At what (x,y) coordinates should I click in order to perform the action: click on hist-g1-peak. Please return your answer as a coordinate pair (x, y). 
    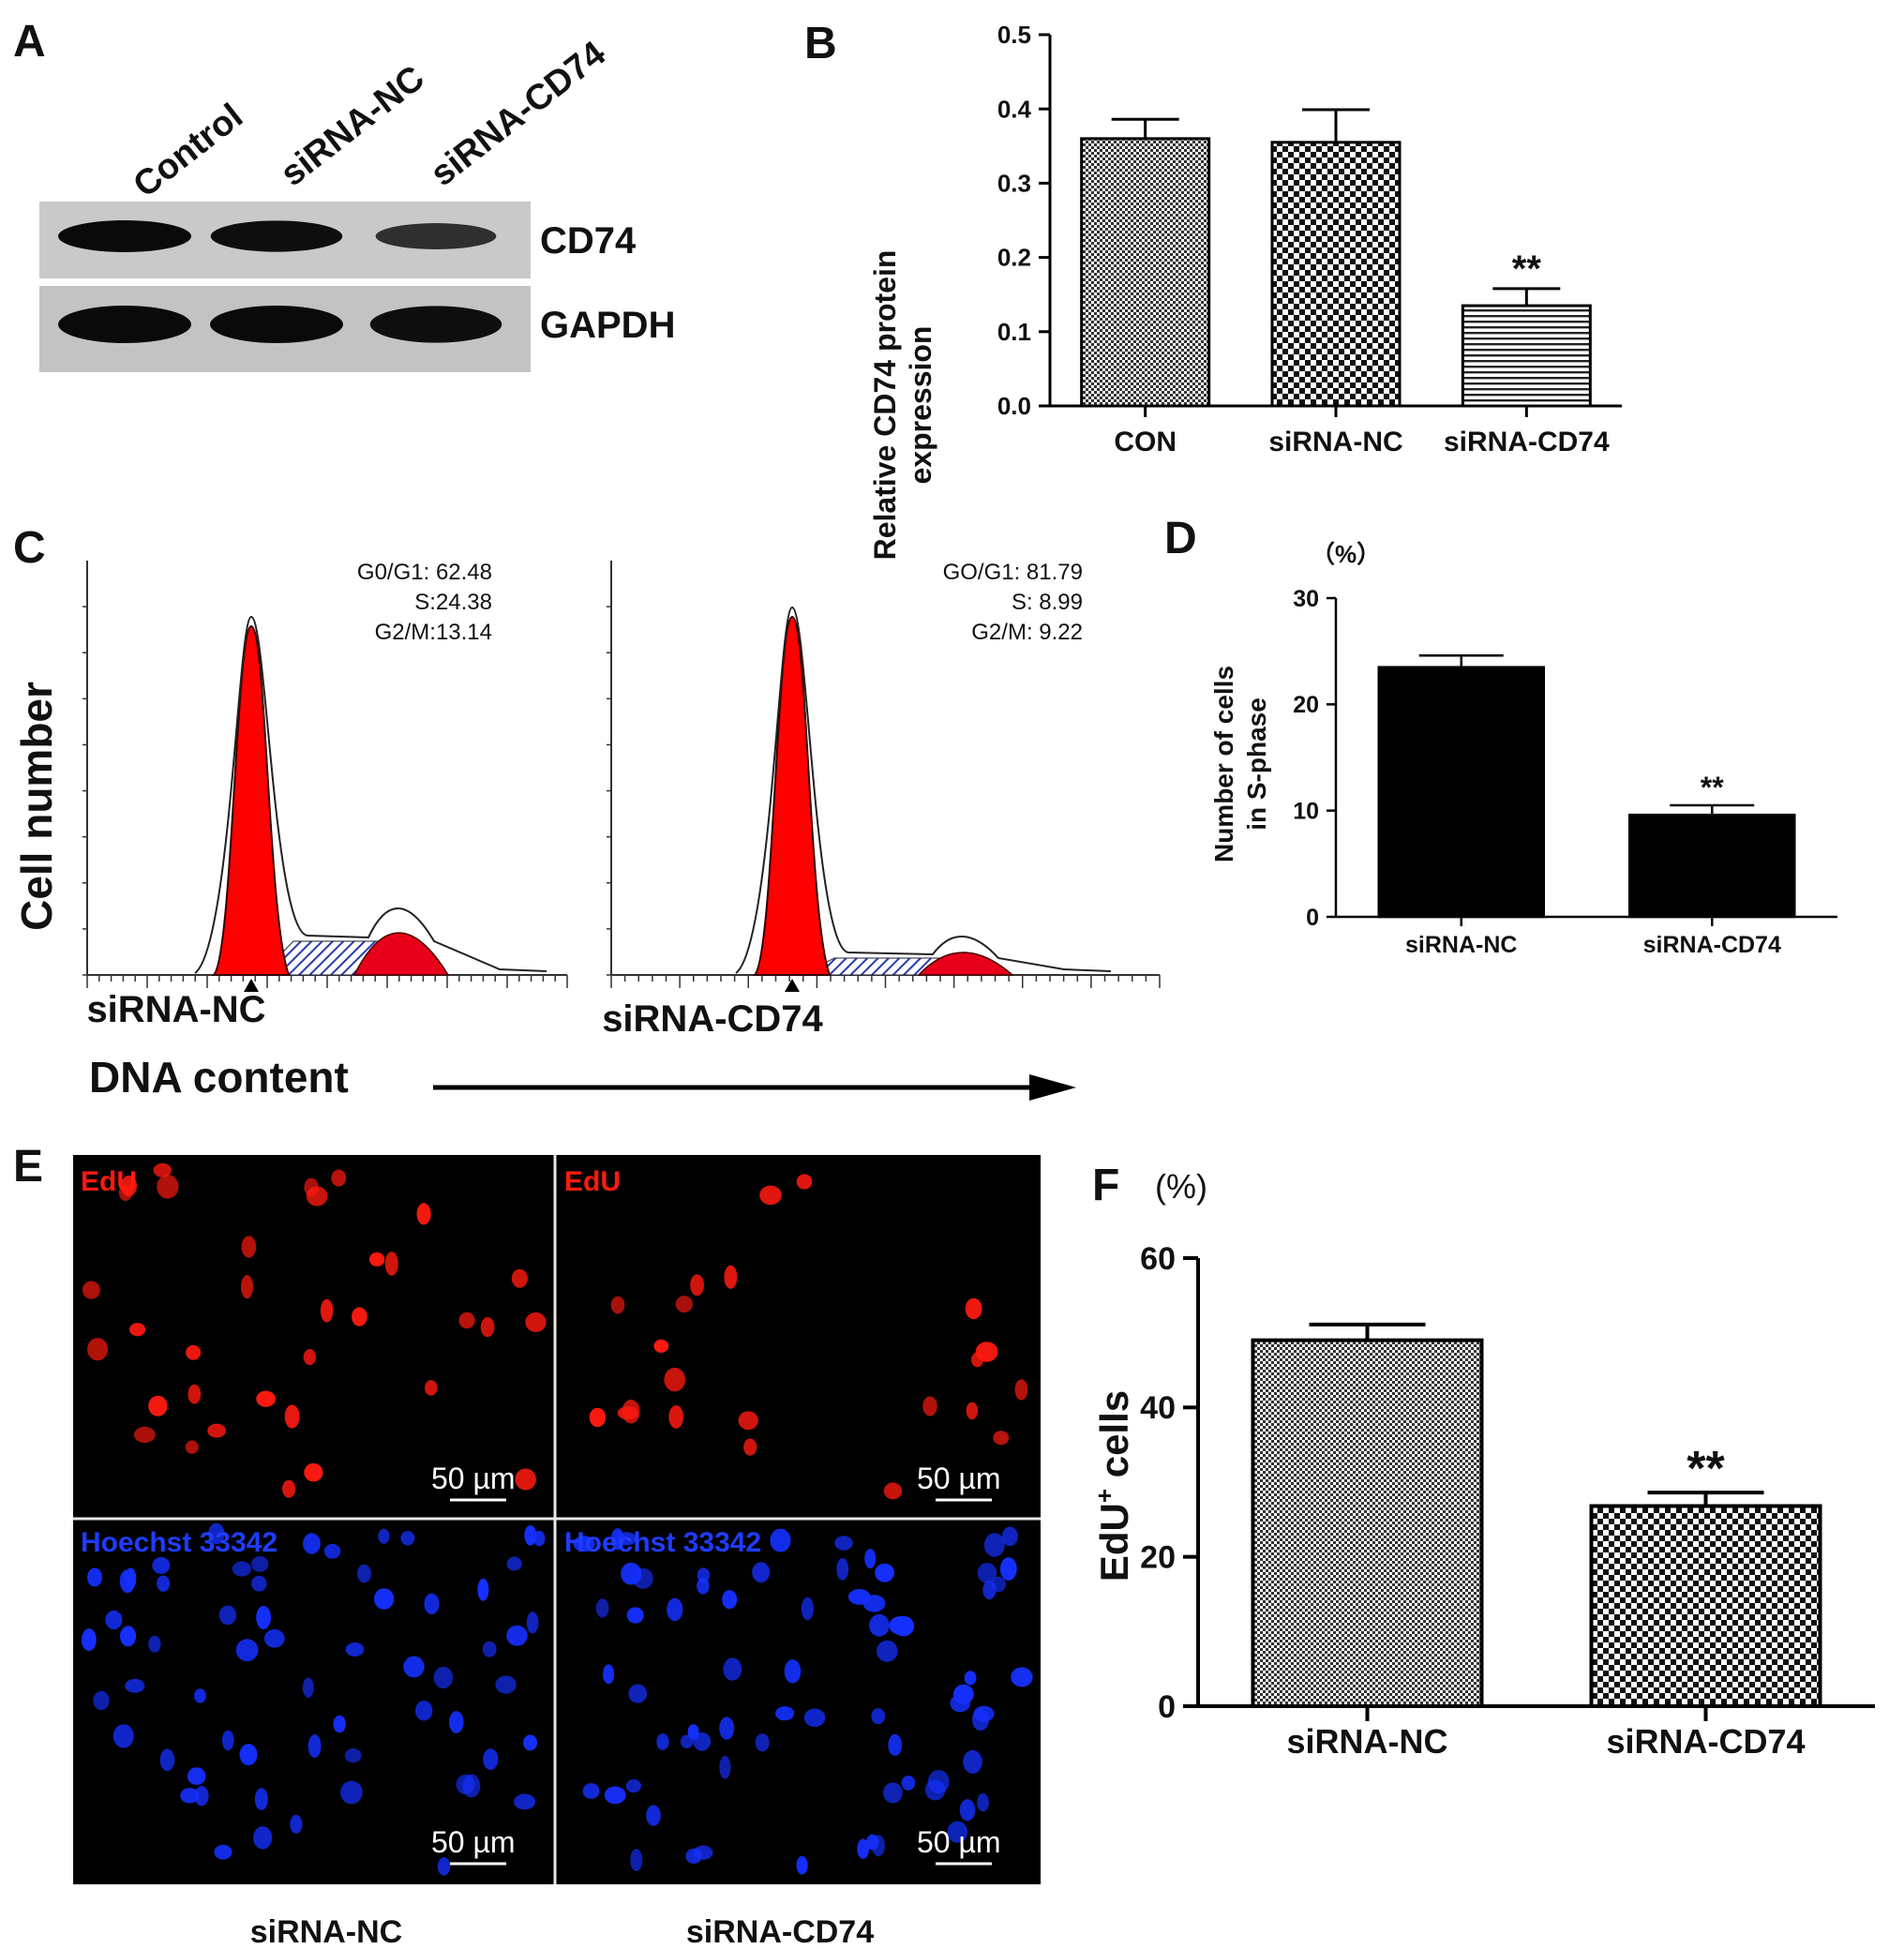
    Looking at the image, I should click on (251, 800).